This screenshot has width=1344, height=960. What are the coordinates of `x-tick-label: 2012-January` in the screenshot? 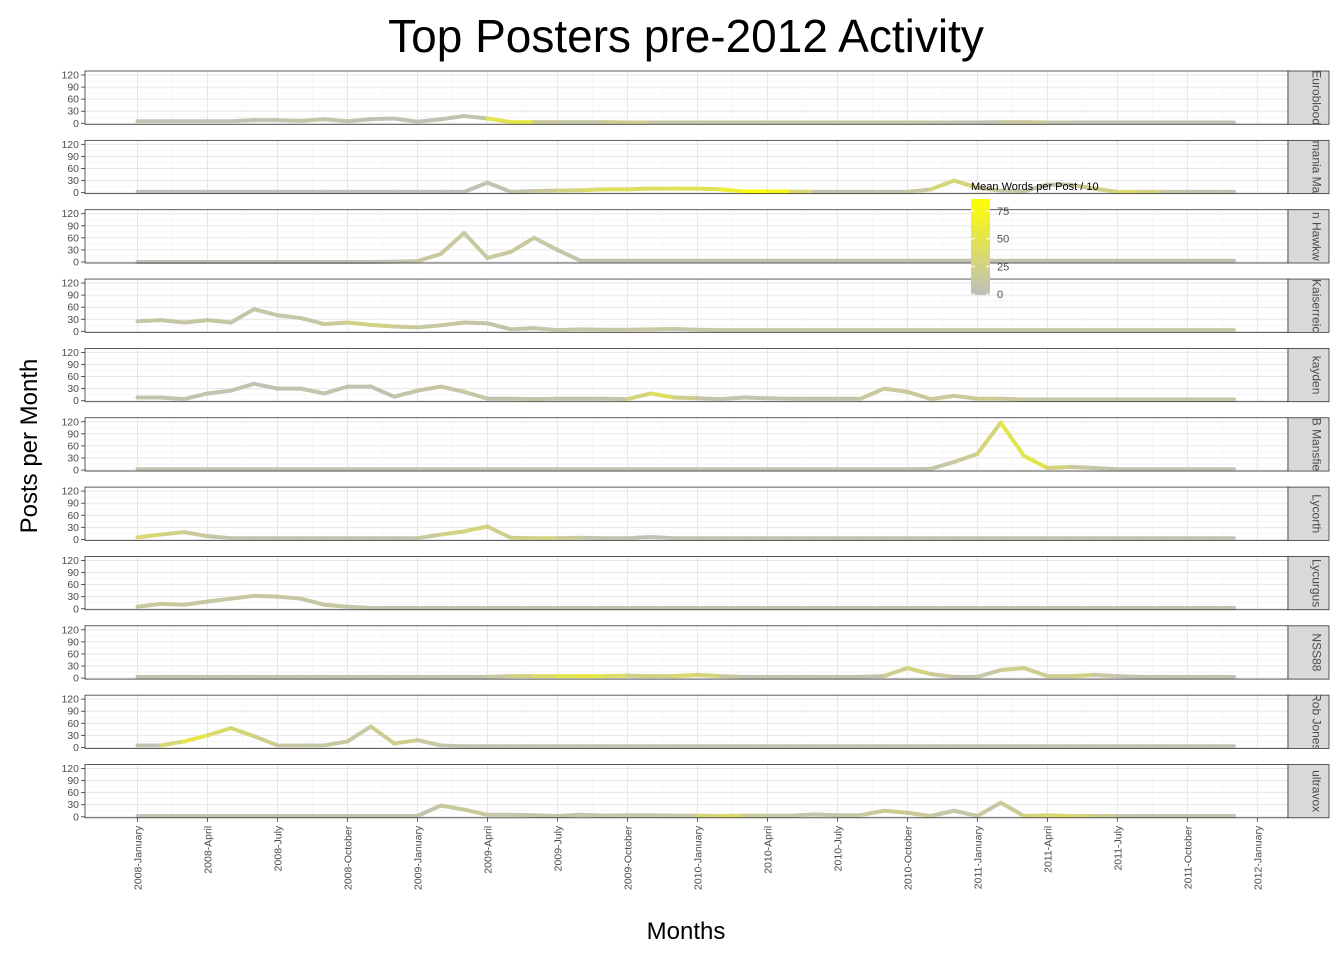 It's located at (1258, 857).